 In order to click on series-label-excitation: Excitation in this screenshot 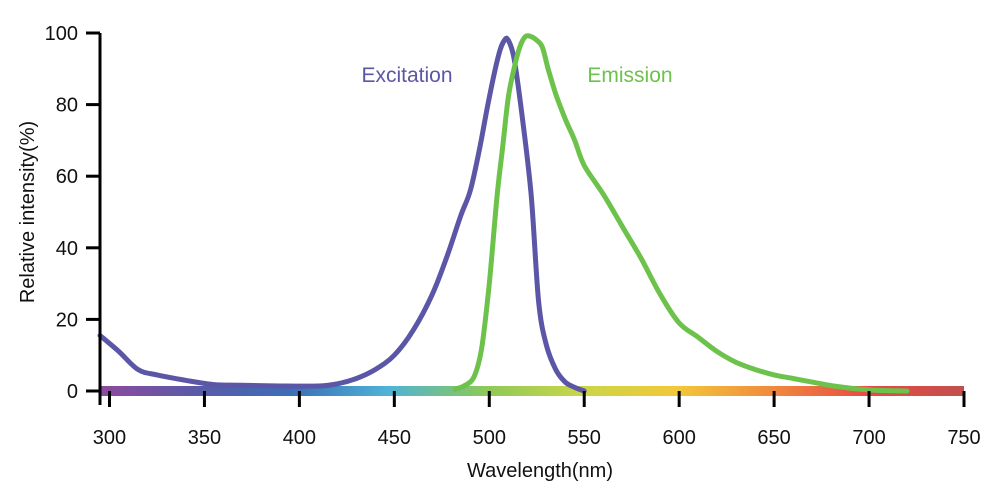, I will do `click(406, 75)`.